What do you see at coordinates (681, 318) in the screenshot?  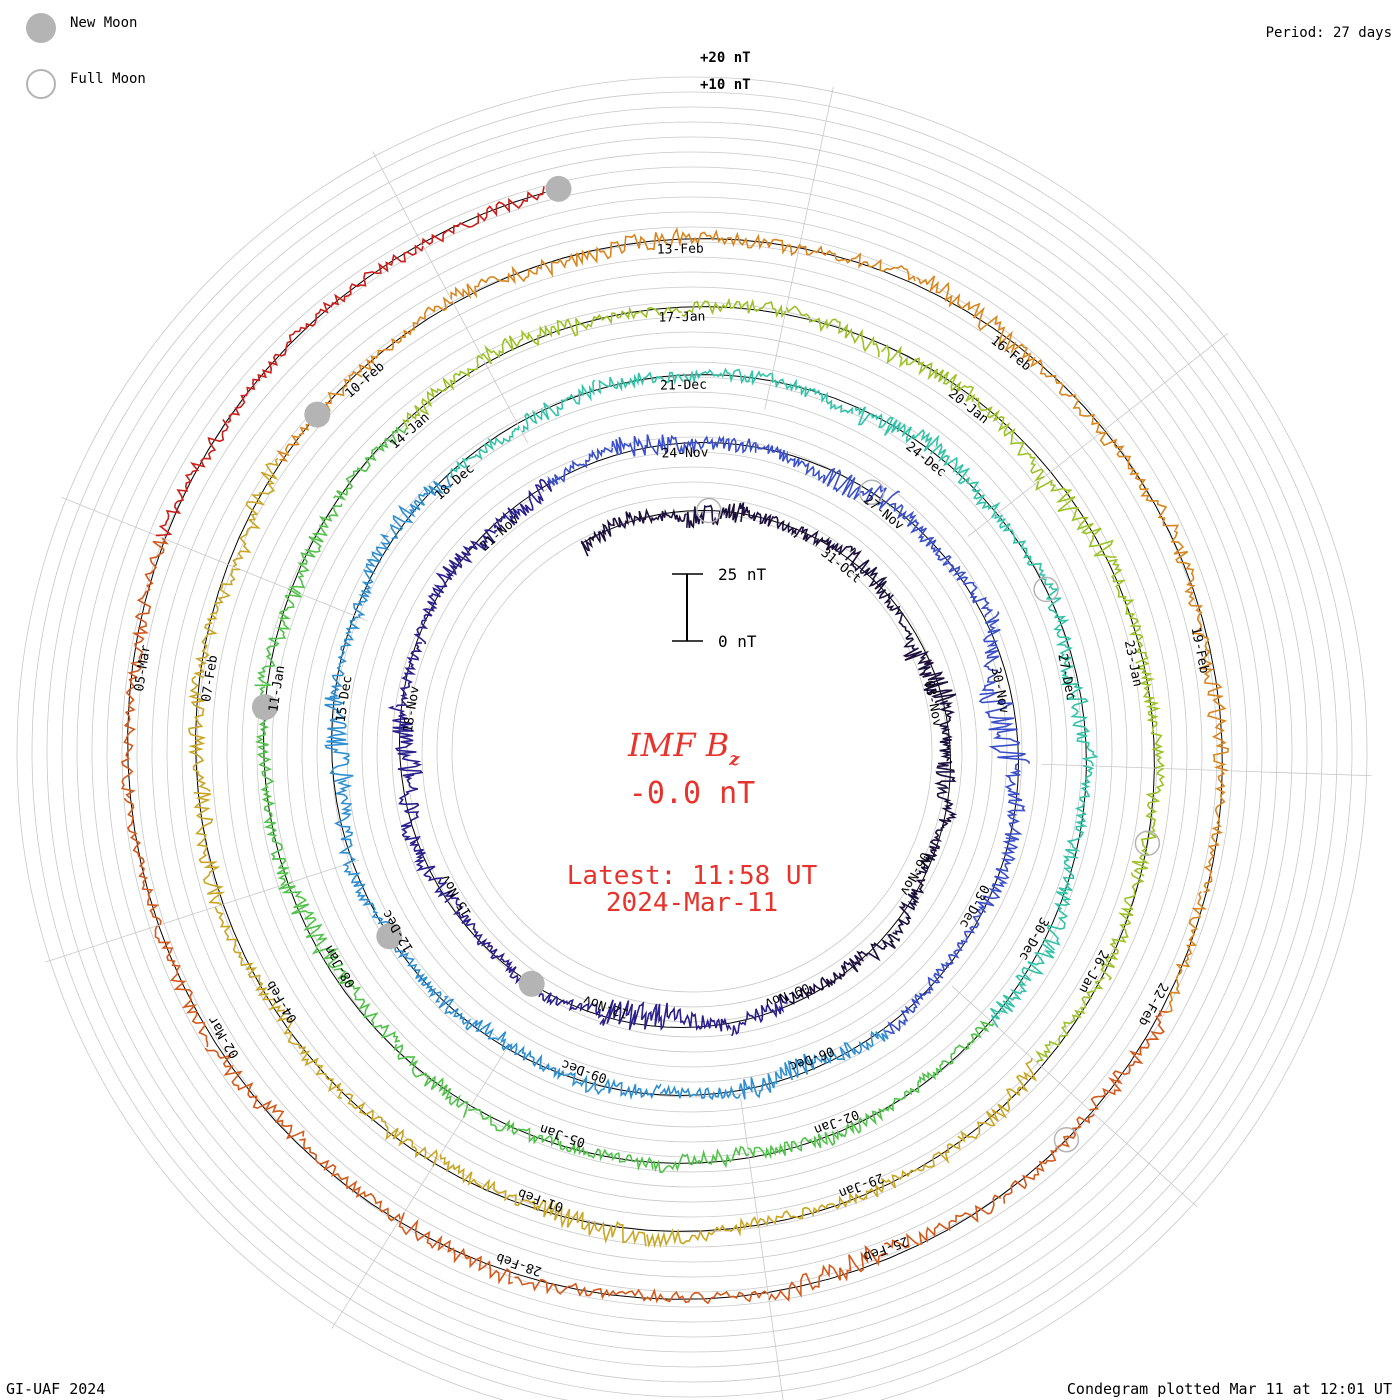 I see `date-label: 17-Jan` at bounding box center [681, 318].